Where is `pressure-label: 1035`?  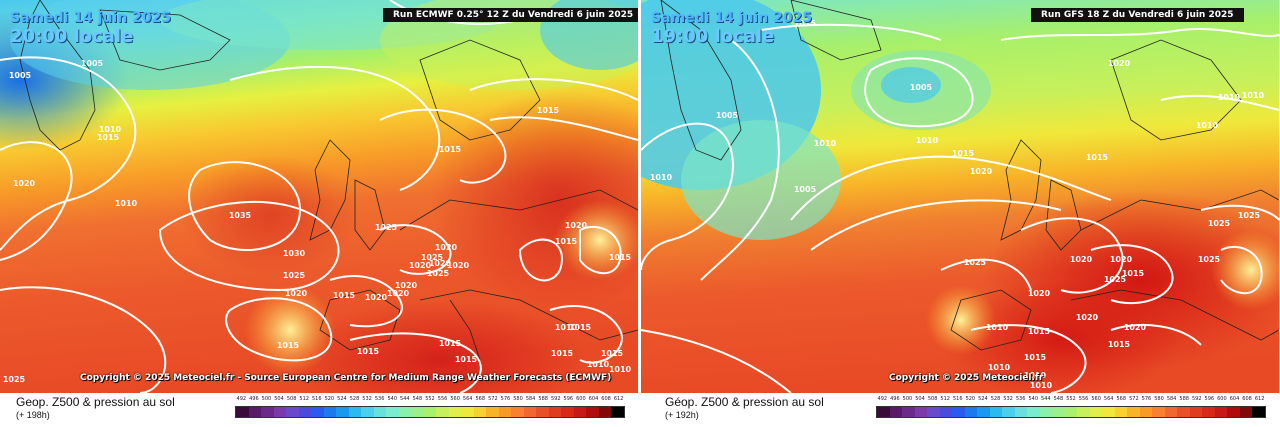
pressure-label: 1035 is located at coordinates (240, 215).